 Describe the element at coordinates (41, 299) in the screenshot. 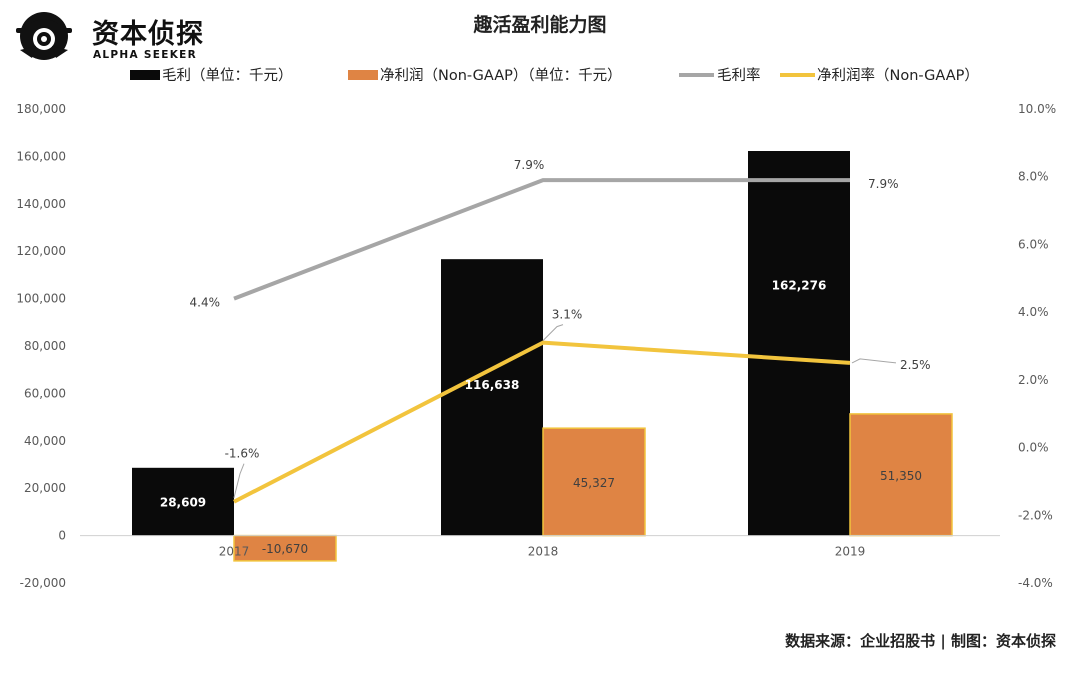

I see `left-tick-label: 100,000` at that location.